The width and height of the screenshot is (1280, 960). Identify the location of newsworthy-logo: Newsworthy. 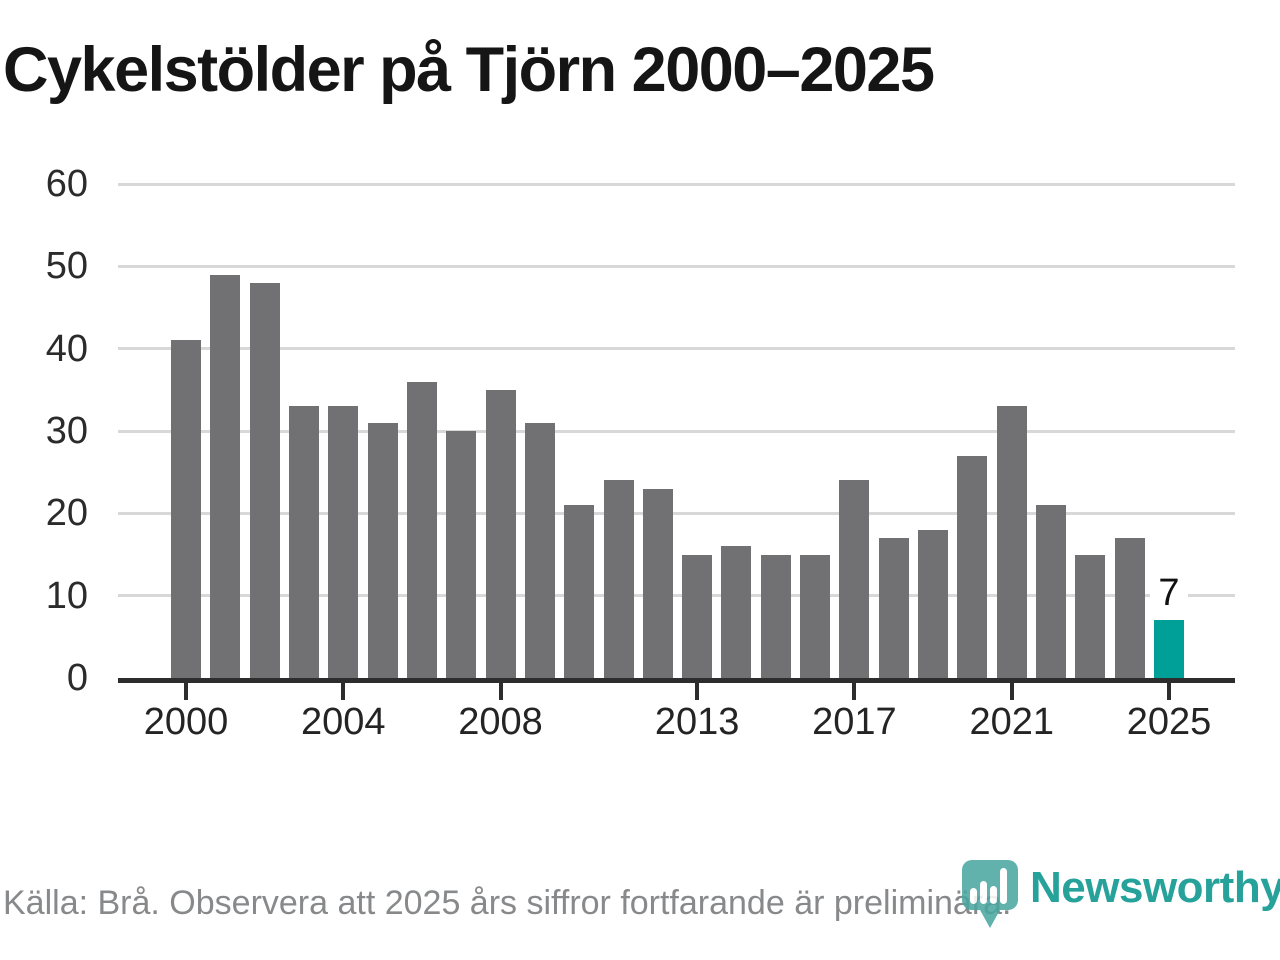
(1120, 894).